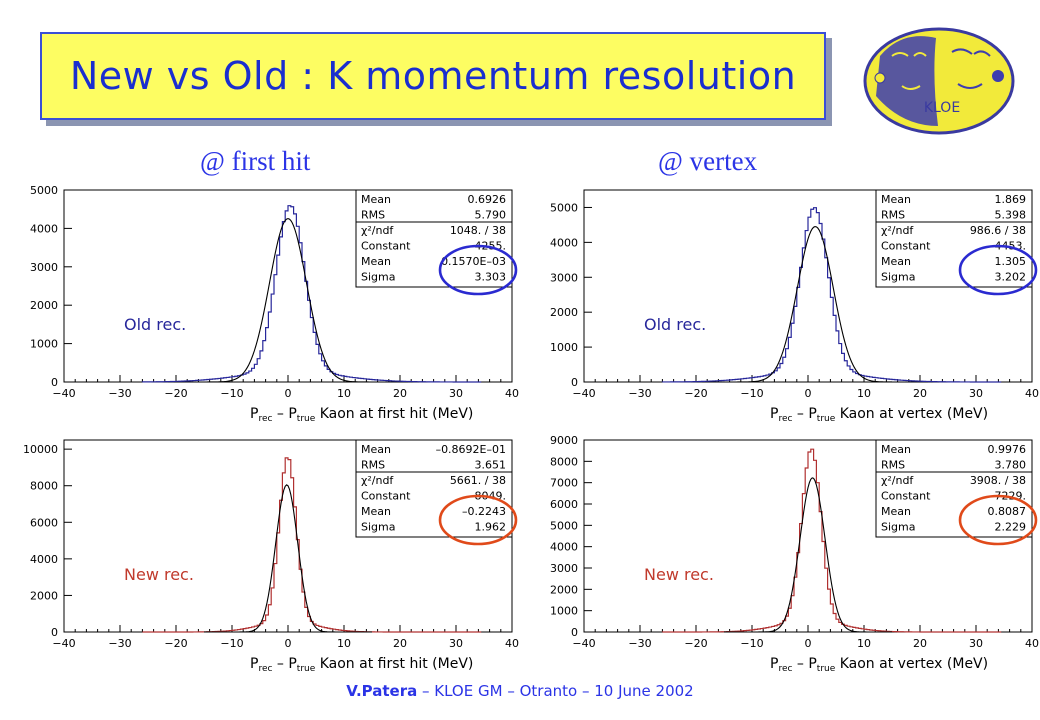 This screenshot has height=720, width=1040. Describe the element at coordinates (1011, 199) in the screenshot. I see `stats-value: 1.869` at that location.